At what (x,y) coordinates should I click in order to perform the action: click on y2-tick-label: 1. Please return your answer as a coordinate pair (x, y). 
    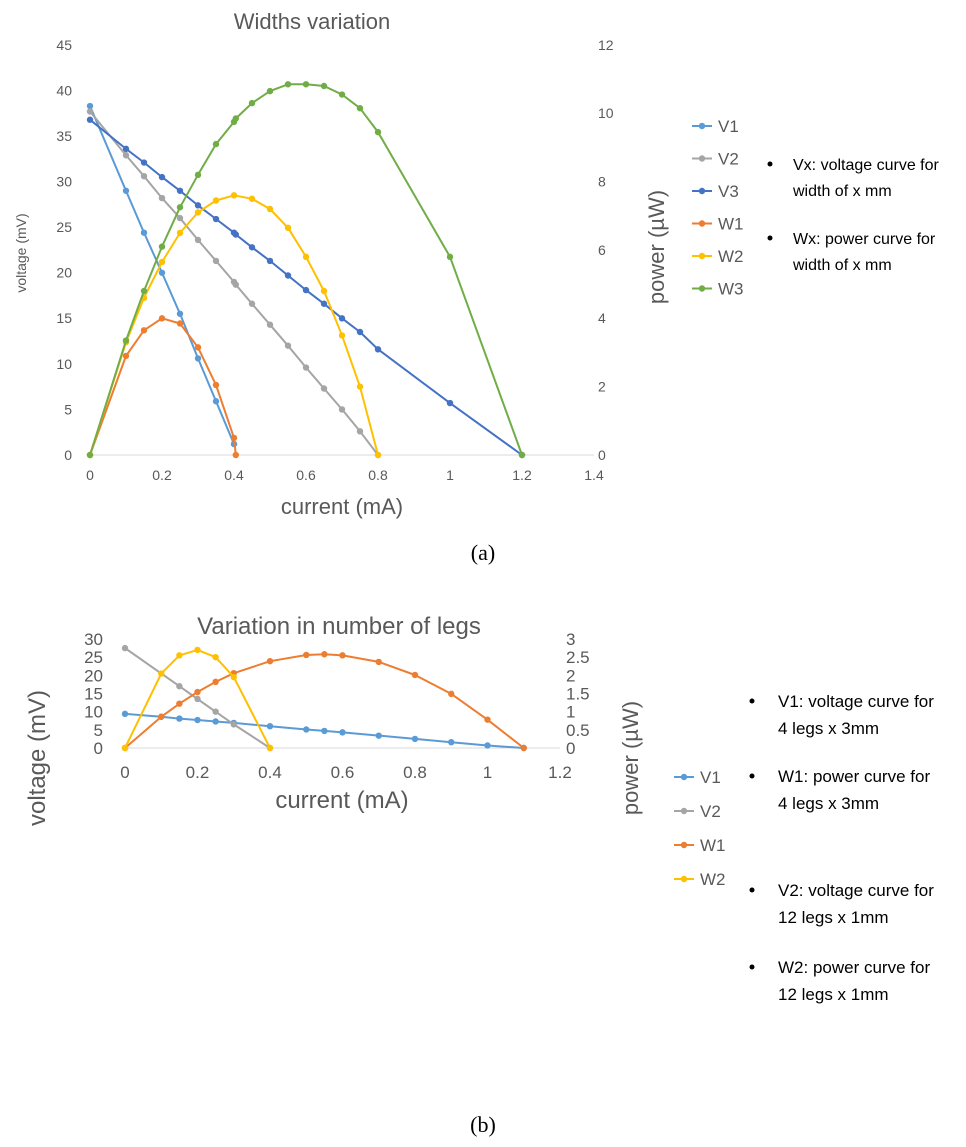
    Looking at the image, I should click on (570, 712).